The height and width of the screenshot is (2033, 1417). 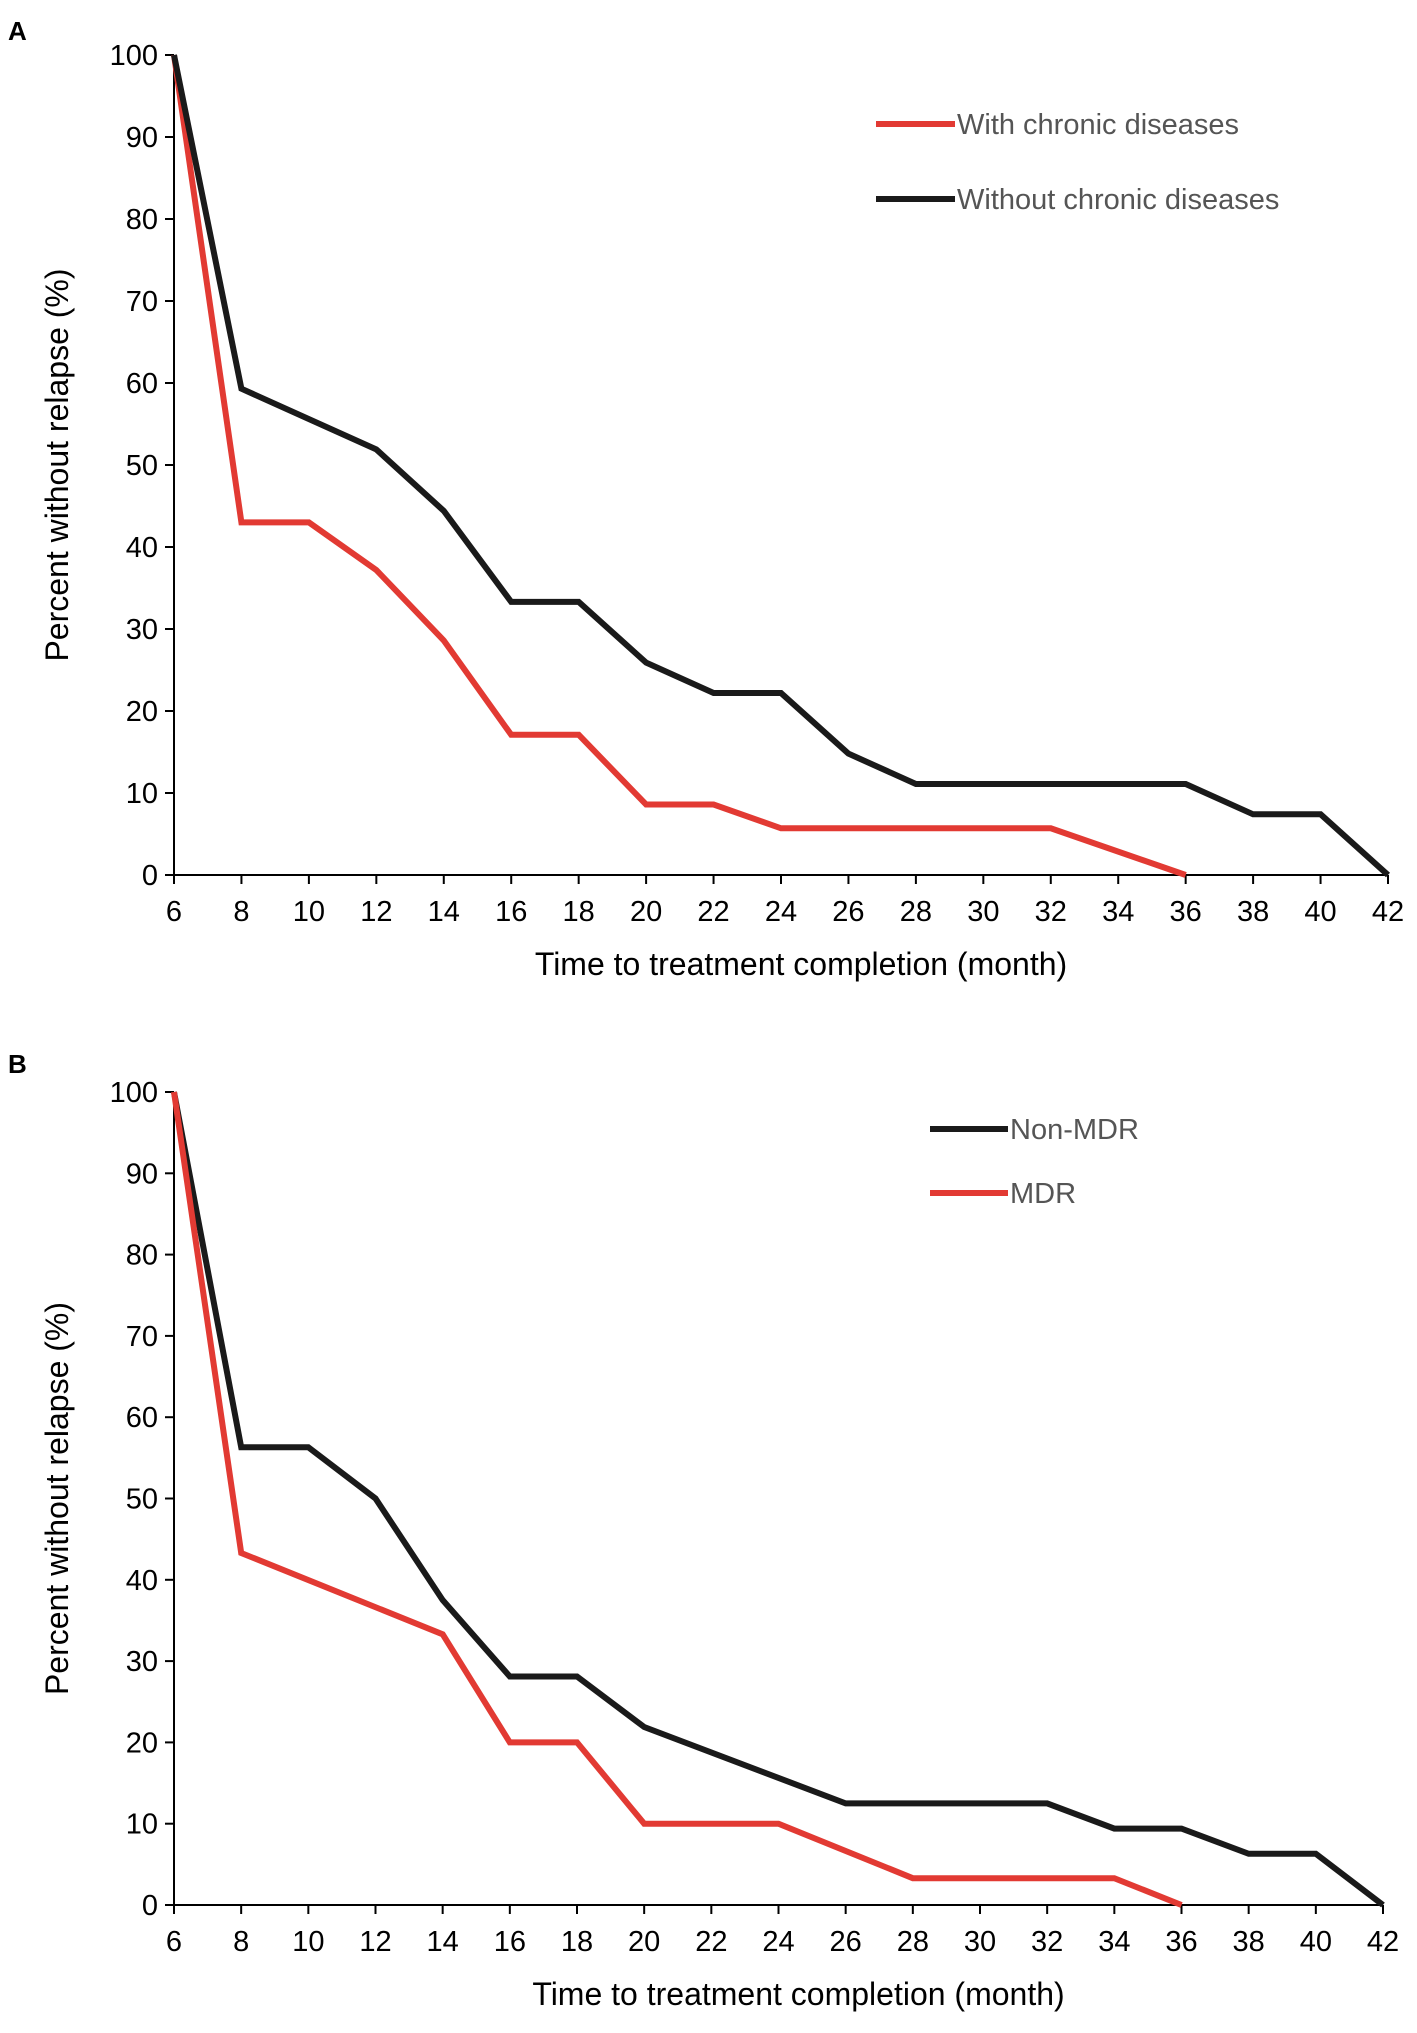 What do you see at coordinates (1118, 200) in the screenshot?
I see `legend-label: Without chronic diseases` at bounding box center [1118, 200].